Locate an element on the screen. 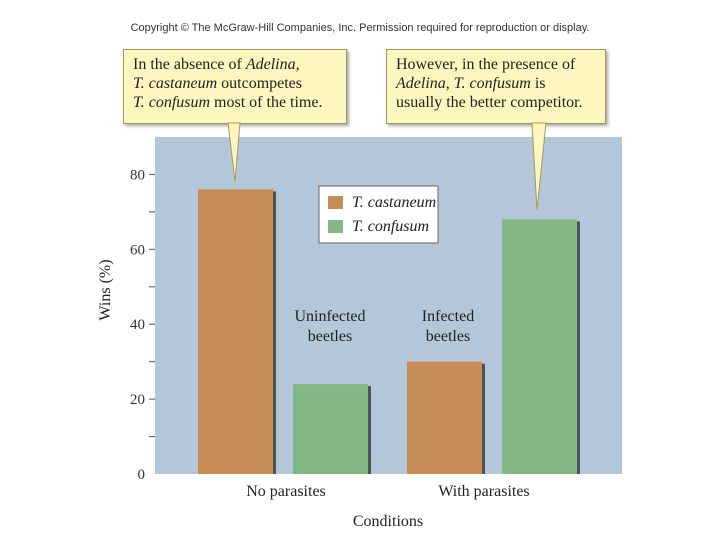  y-tick-label-80: 80 is located at coordinates (137, 175).